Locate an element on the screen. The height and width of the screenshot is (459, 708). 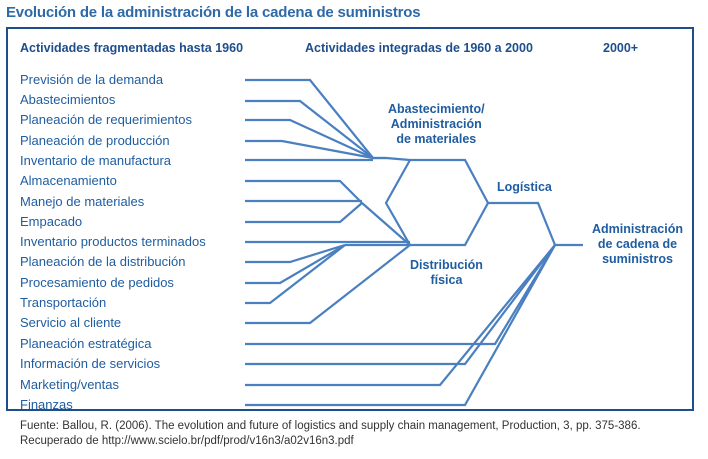
activity-item: Finanzas is located at coordinates (46, 404).